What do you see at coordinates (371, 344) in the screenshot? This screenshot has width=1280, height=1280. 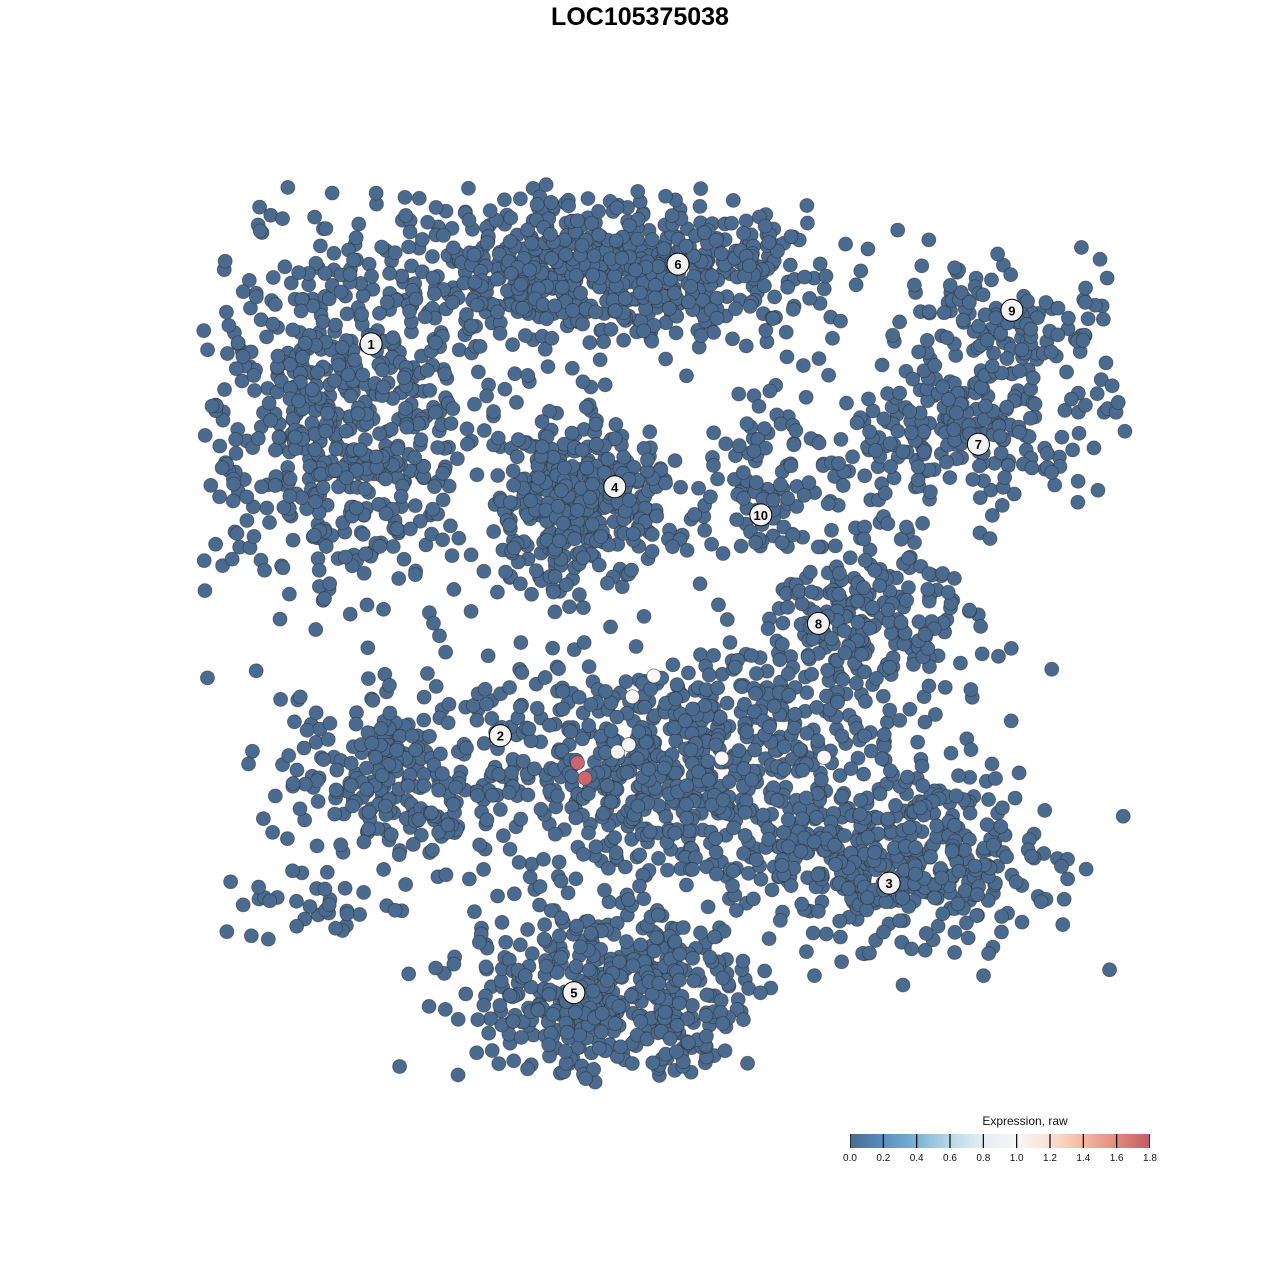 I see `cluster-label-1: 1` at bounding box center [371, 344].